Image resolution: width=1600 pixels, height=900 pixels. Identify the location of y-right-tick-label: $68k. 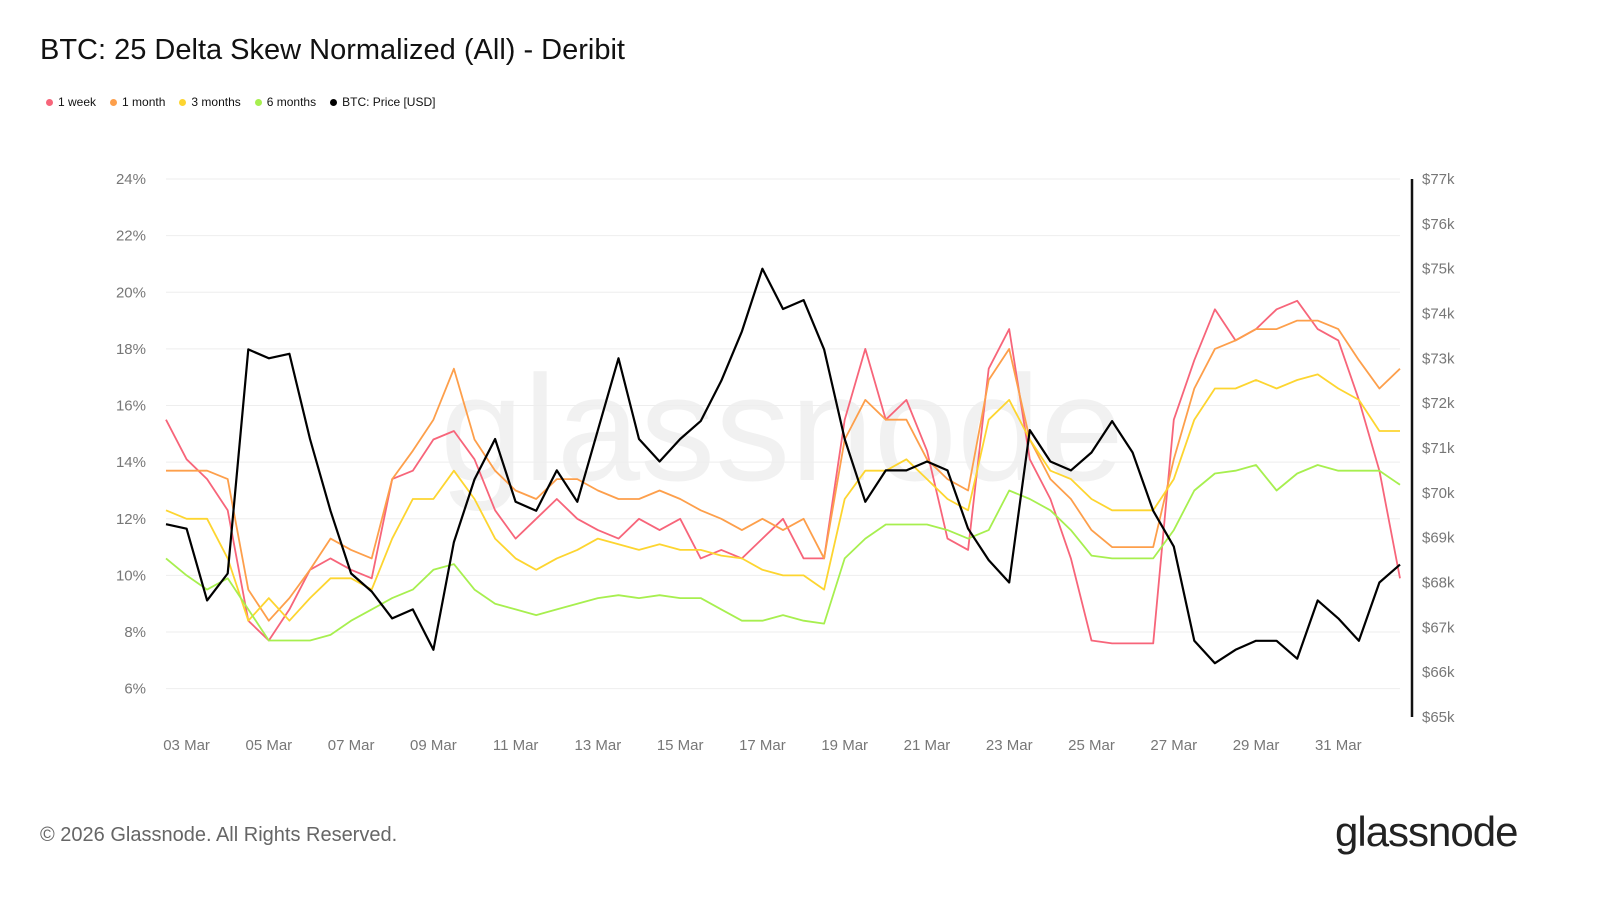
(1438, 583).